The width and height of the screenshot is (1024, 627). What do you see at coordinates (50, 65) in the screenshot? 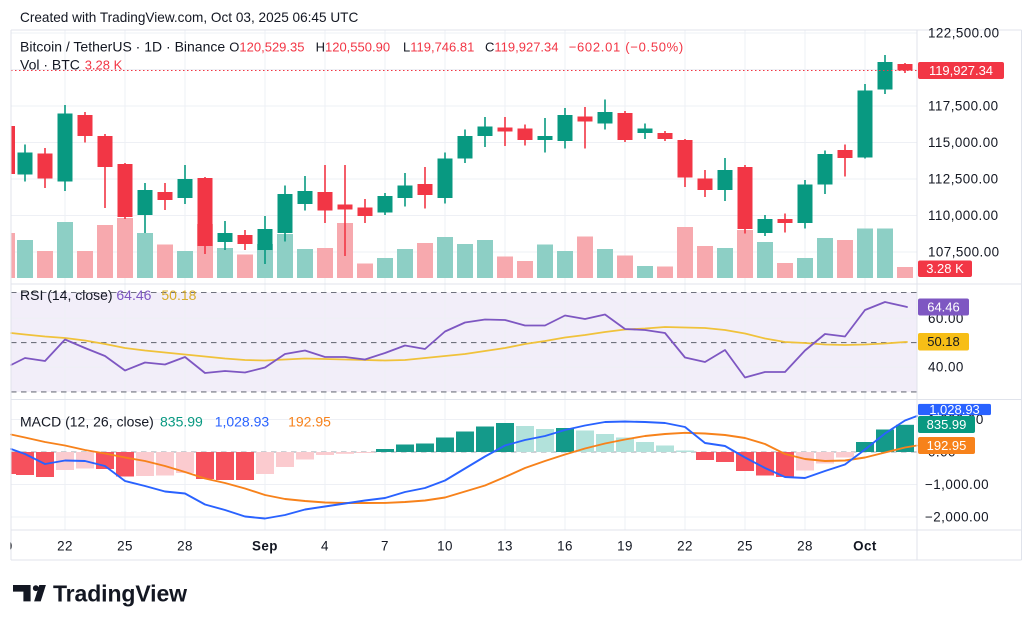
I see `svg-text: Vol · BTC` at bounding box center [50, 65].